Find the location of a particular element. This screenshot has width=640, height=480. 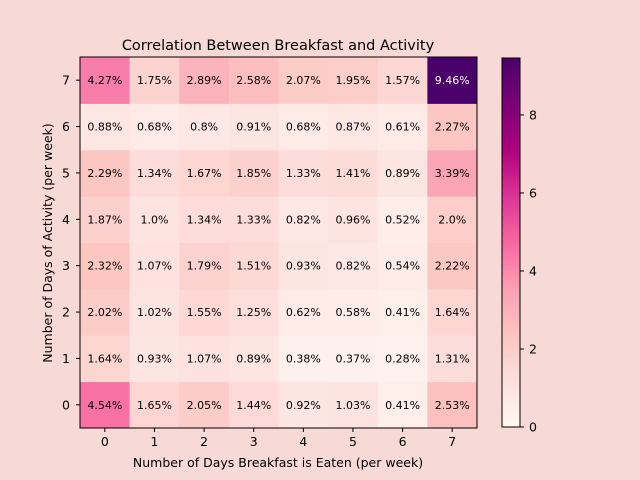

cell-label: 2.05% is located at coordinates (204, 405).